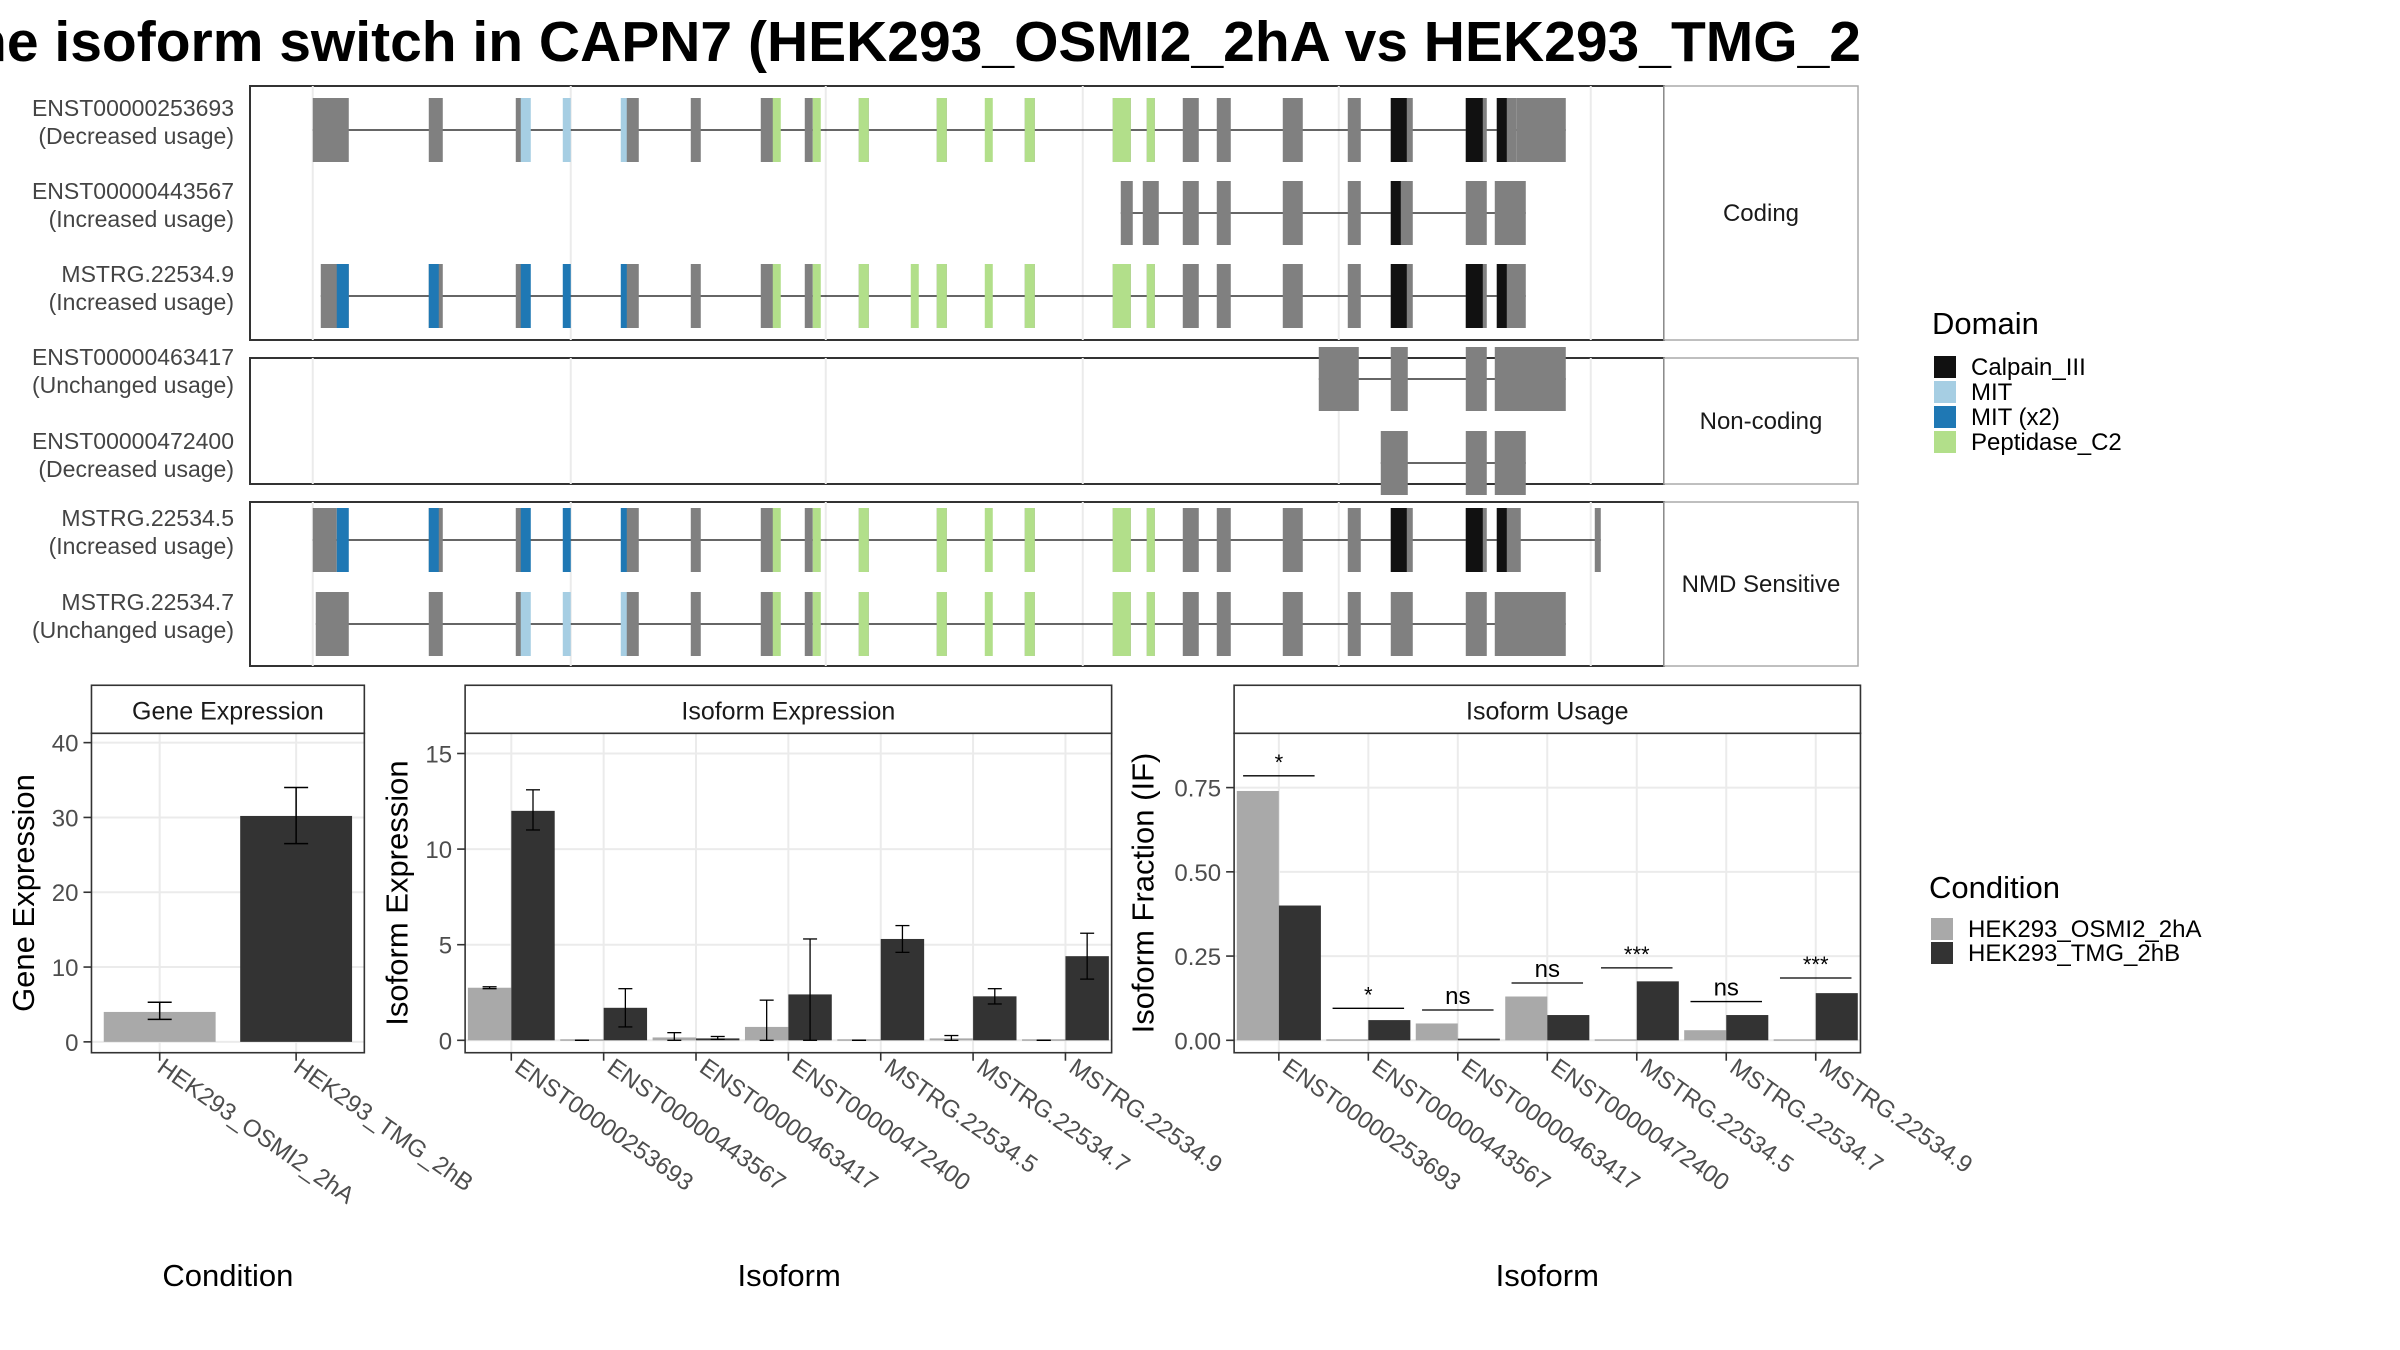  What do you see at coordinates (397, 892) in the screenshot?
I see `y-axis-title: Isoform Expression` at bounding box center [397, 892].